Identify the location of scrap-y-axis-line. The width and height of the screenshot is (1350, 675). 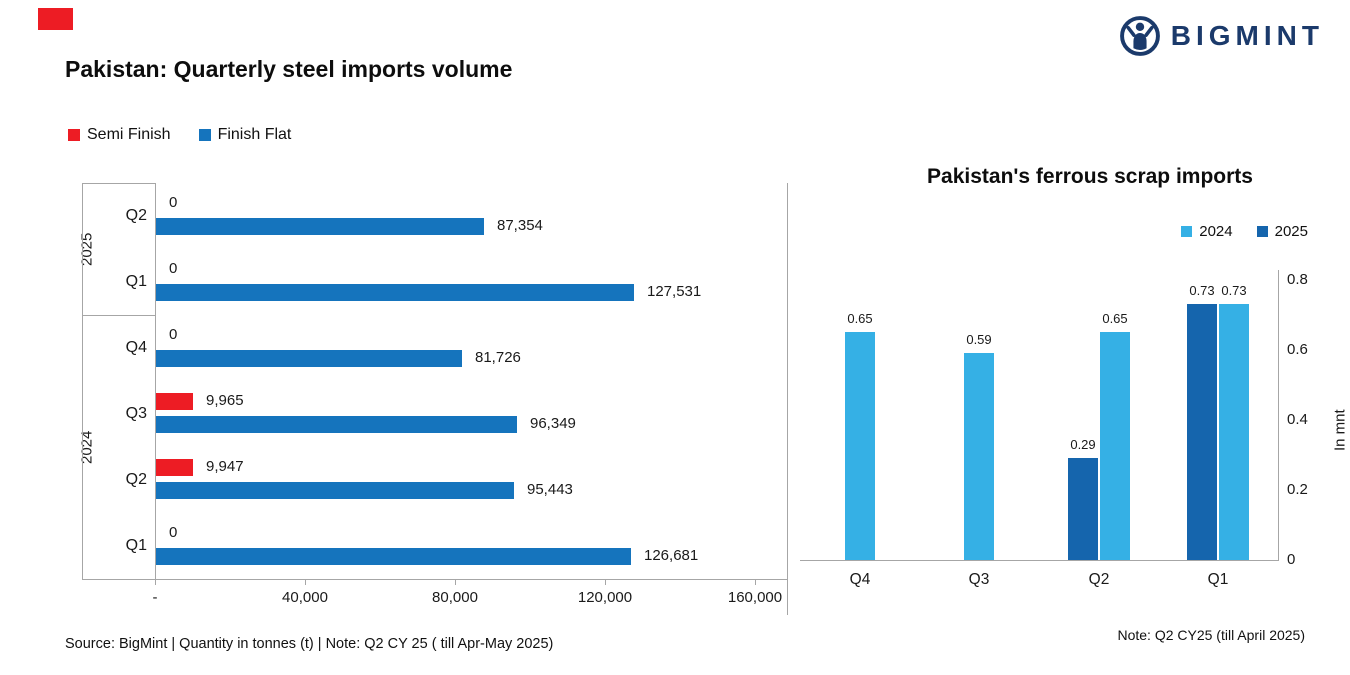
(1278, 415).